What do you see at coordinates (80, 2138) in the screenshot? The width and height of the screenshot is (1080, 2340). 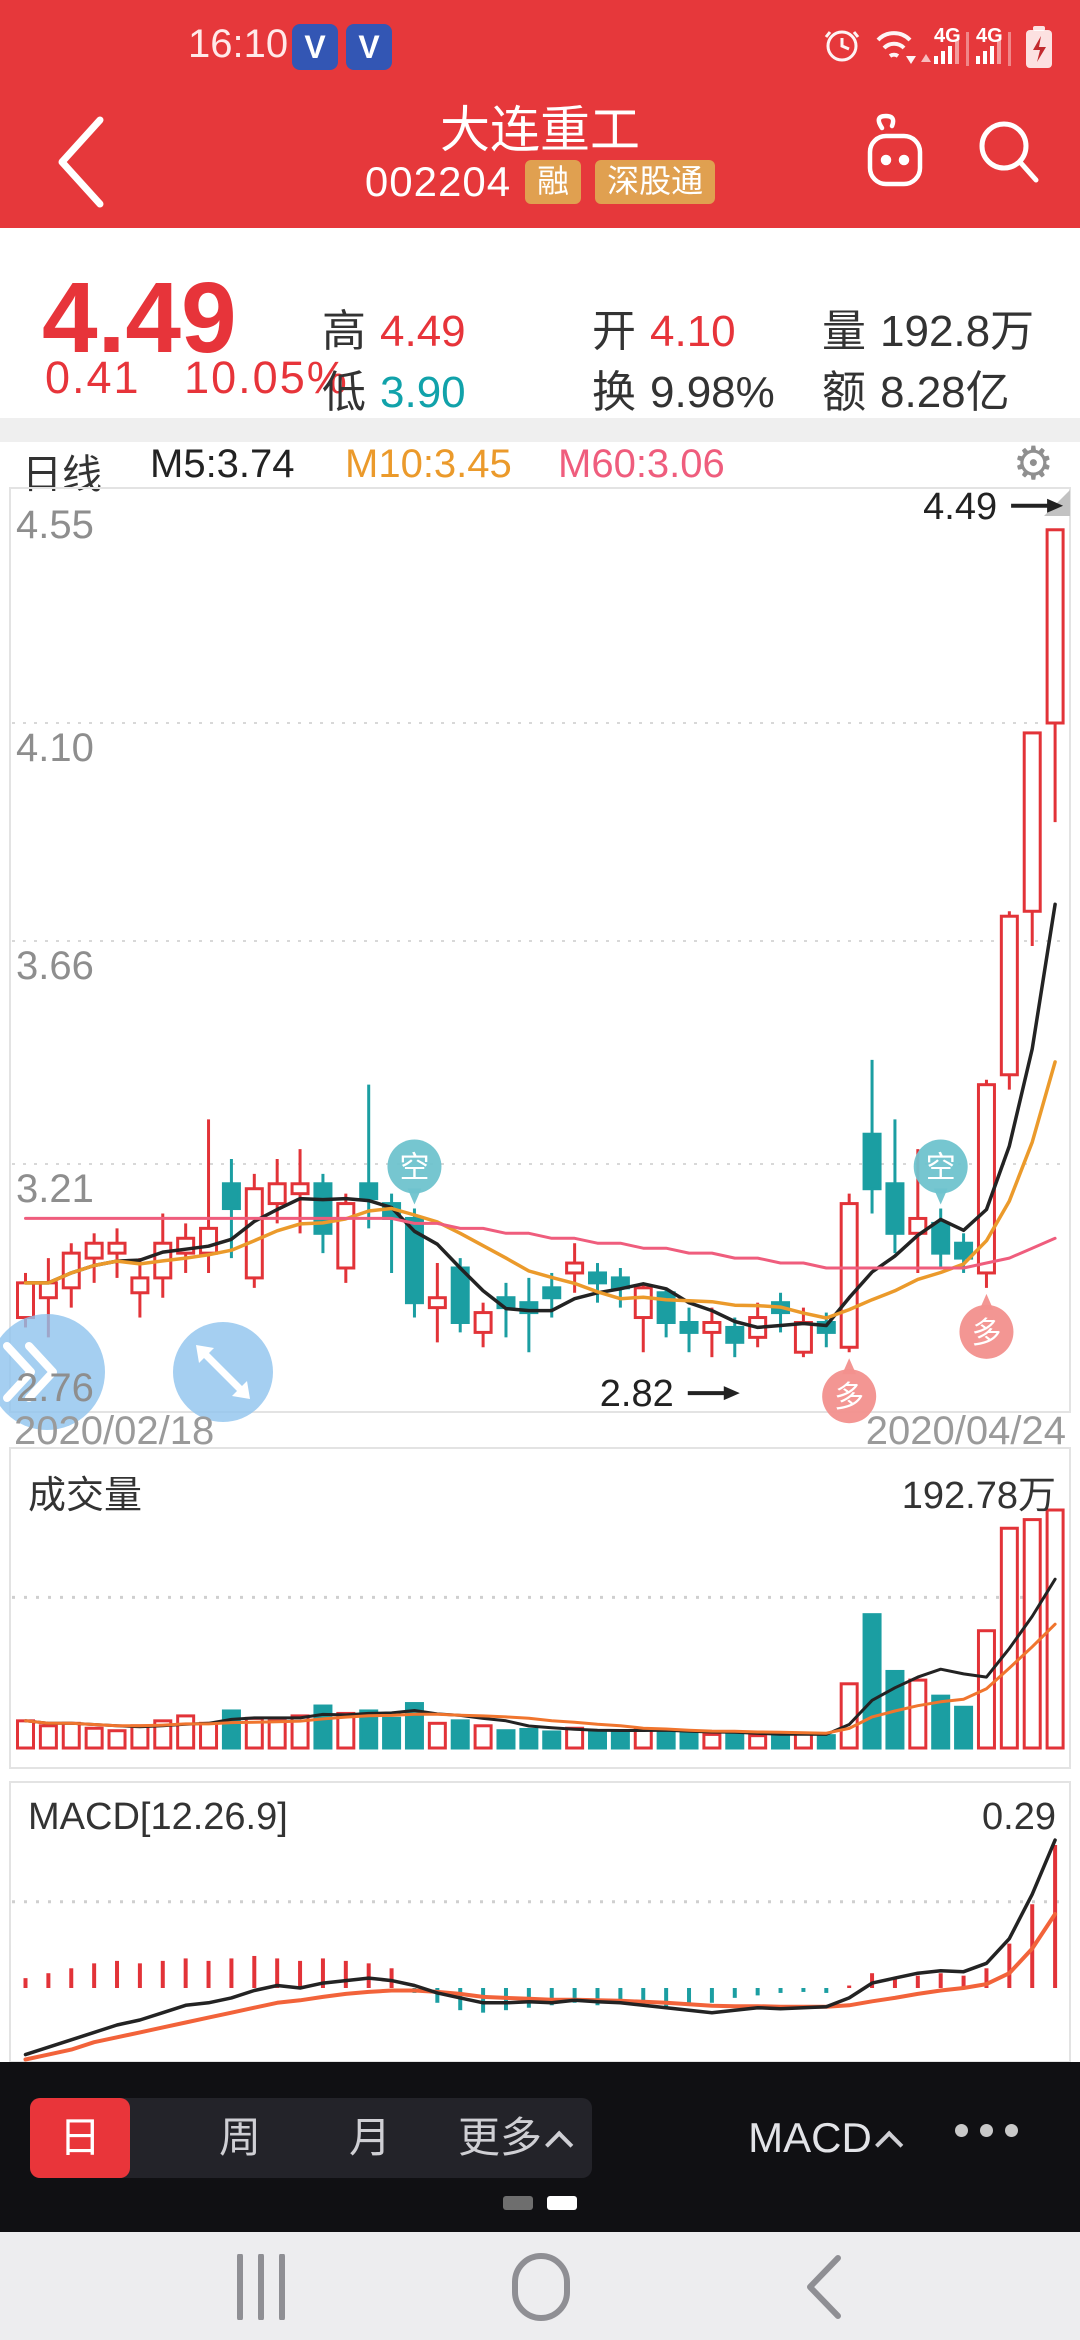 I see `tab-day: 日` at bounding box center [80, 2138].